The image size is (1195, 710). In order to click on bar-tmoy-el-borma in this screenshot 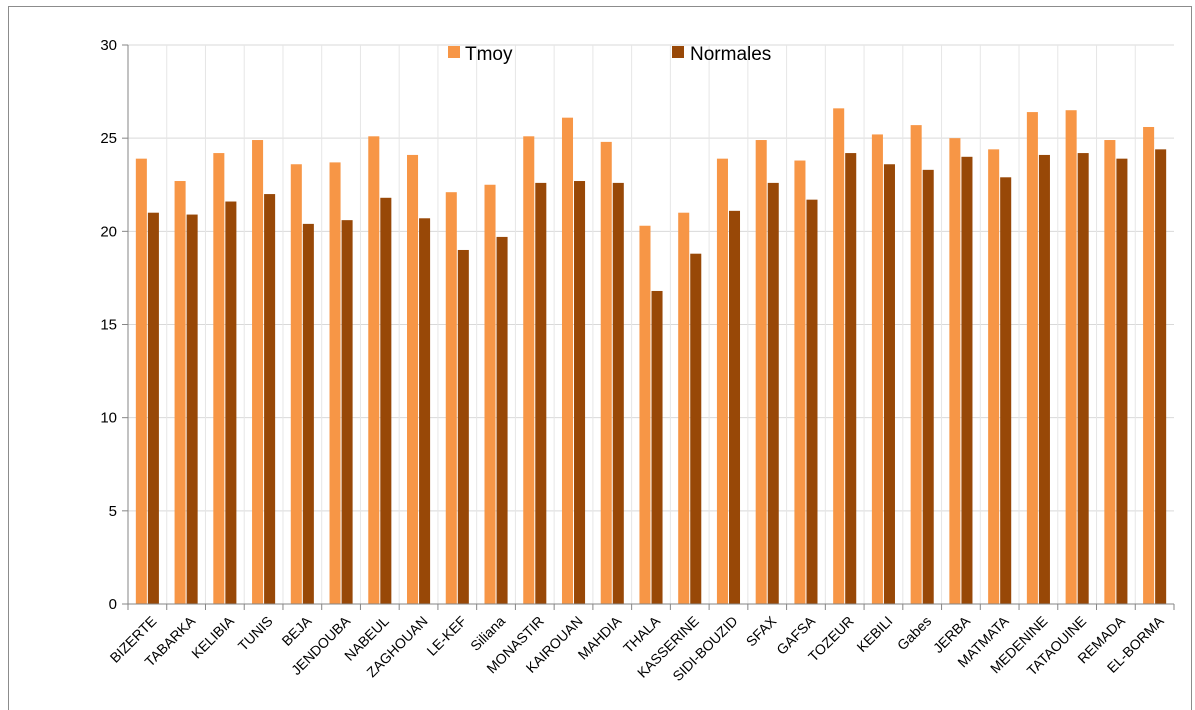, I will do `click(1149, 365)`.